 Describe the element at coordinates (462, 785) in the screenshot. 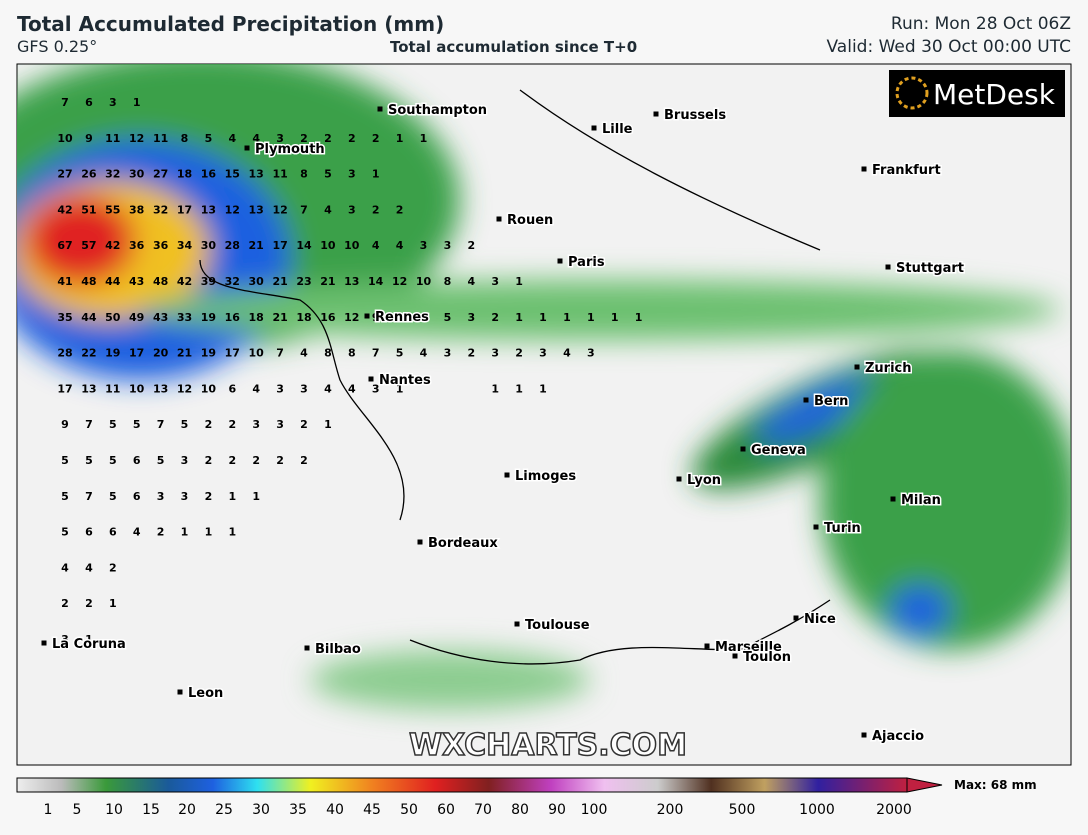

I see `colorbar` at that location.